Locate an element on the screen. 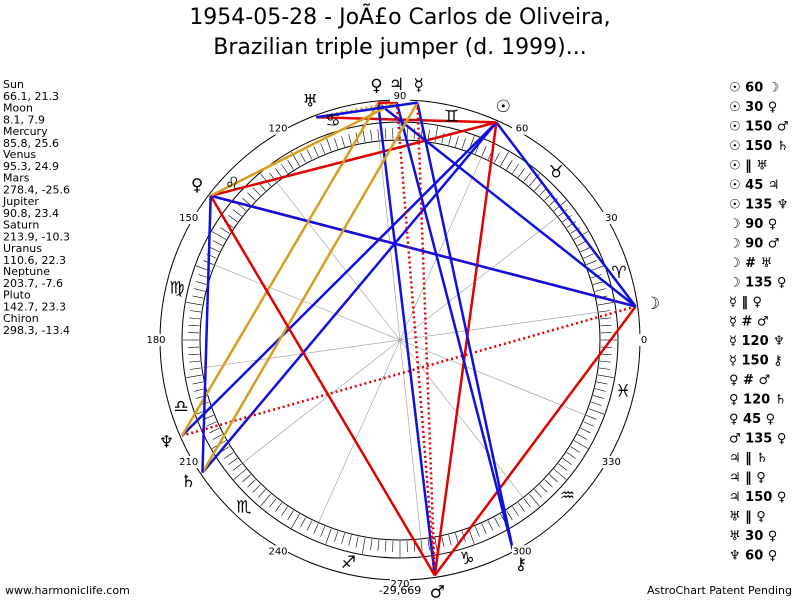  sign-glyph: ♋ is located at coordinates (332, 121).